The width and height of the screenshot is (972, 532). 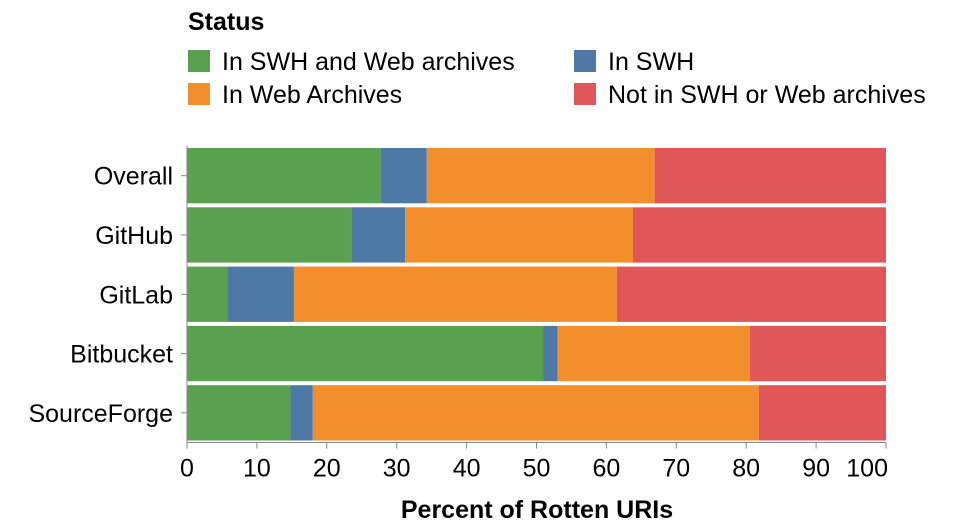 I want to click on y-axis: Overall GitHub GitLab Bitbucket SourceForge, so click(x=108, y=294).